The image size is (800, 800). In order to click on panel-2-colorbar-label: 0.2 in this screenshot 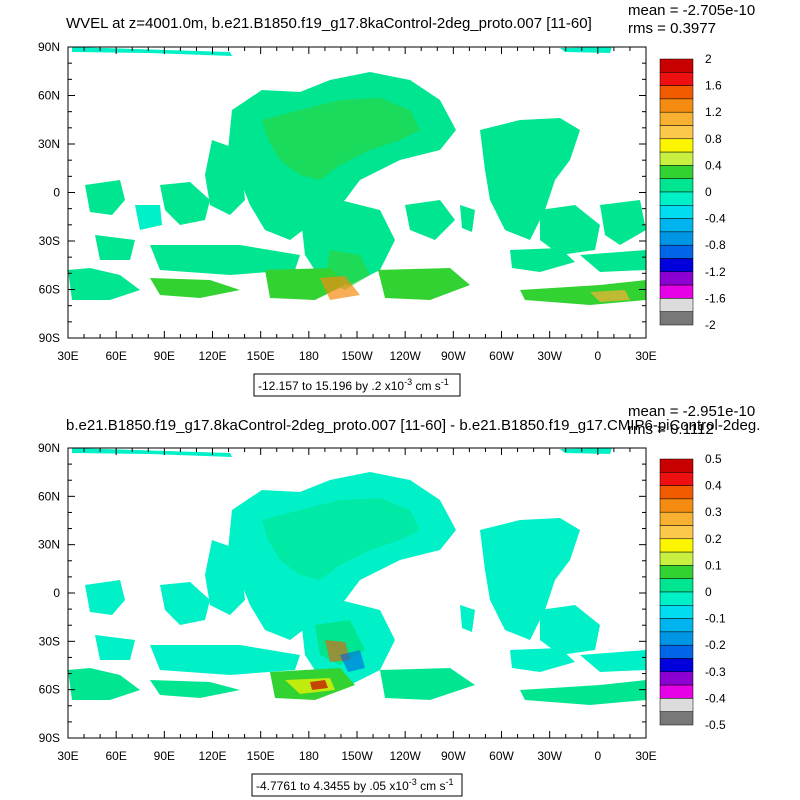, I will do `click(713, 539)`.